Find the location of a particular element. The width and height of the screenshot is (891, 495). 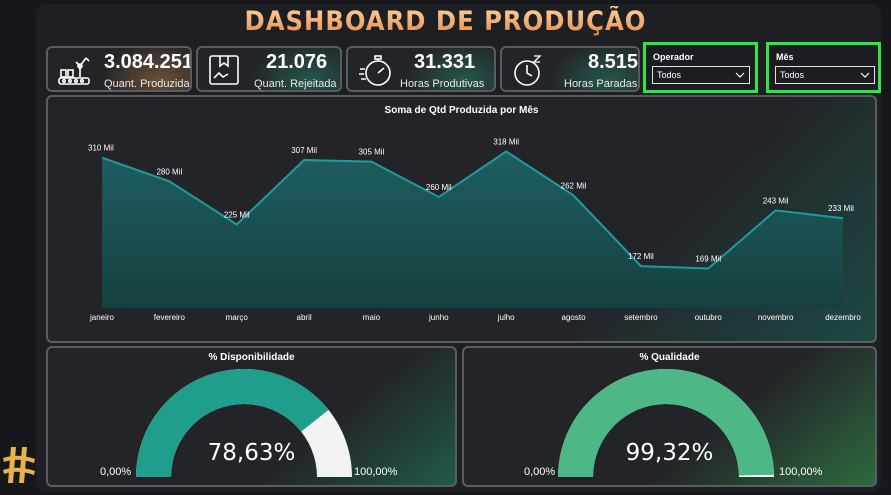

page-title: DASHBOARD DE PRODUÇÃO is located at coordinates (445, 21).